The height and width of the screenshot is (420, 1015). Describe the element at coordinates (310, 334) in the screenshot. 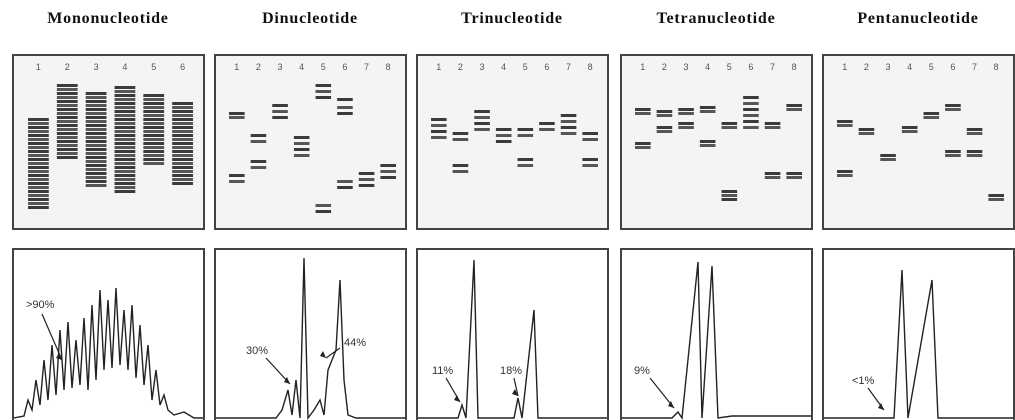

I see `trace-dinucleotide: 30% 44%` at that location.